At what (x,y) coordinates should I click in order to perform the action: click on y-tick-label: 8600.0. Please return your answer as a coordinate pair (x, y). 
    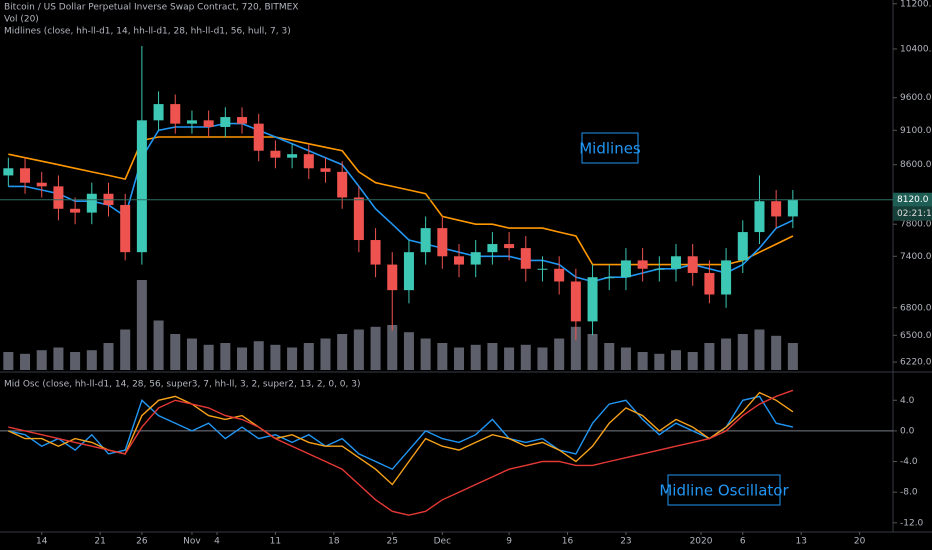
    Looking at the image, I should click on (916, 165).